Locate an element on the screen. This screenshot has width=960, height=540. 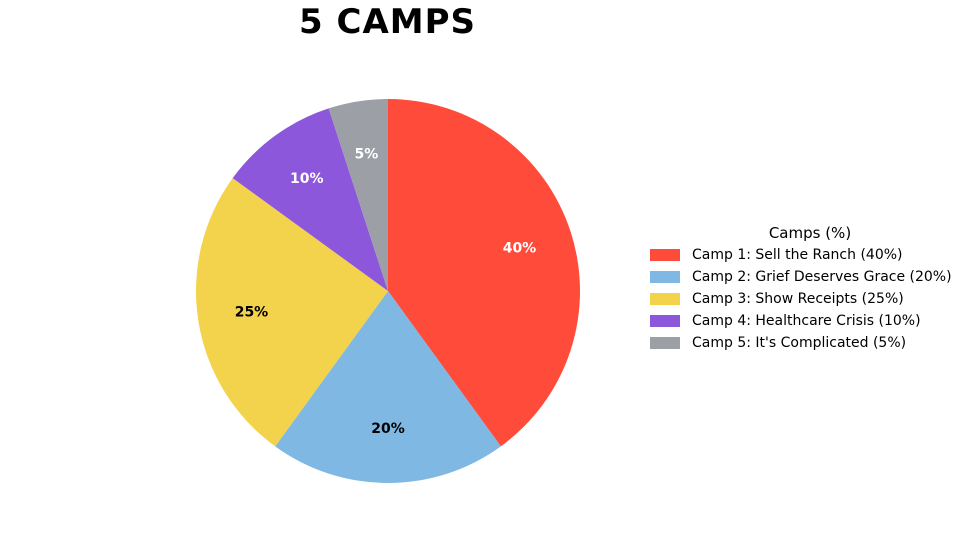
slice-pct-label-3: 25% is located at coordinates (252, 313).